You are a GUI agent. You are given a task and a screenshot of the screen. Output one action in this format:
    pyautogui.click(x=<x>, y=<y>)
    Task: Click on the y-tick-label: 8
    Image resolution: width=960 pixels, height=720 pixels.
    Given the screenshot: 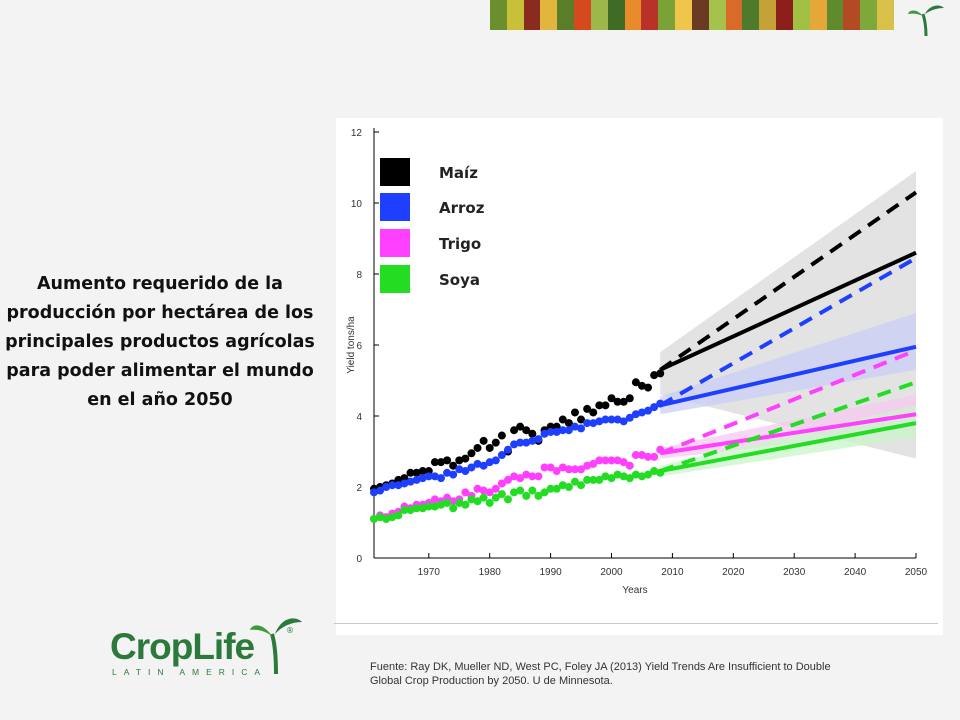 What is the action you would take?
    pyautogui.click(x=359, y=275)
    